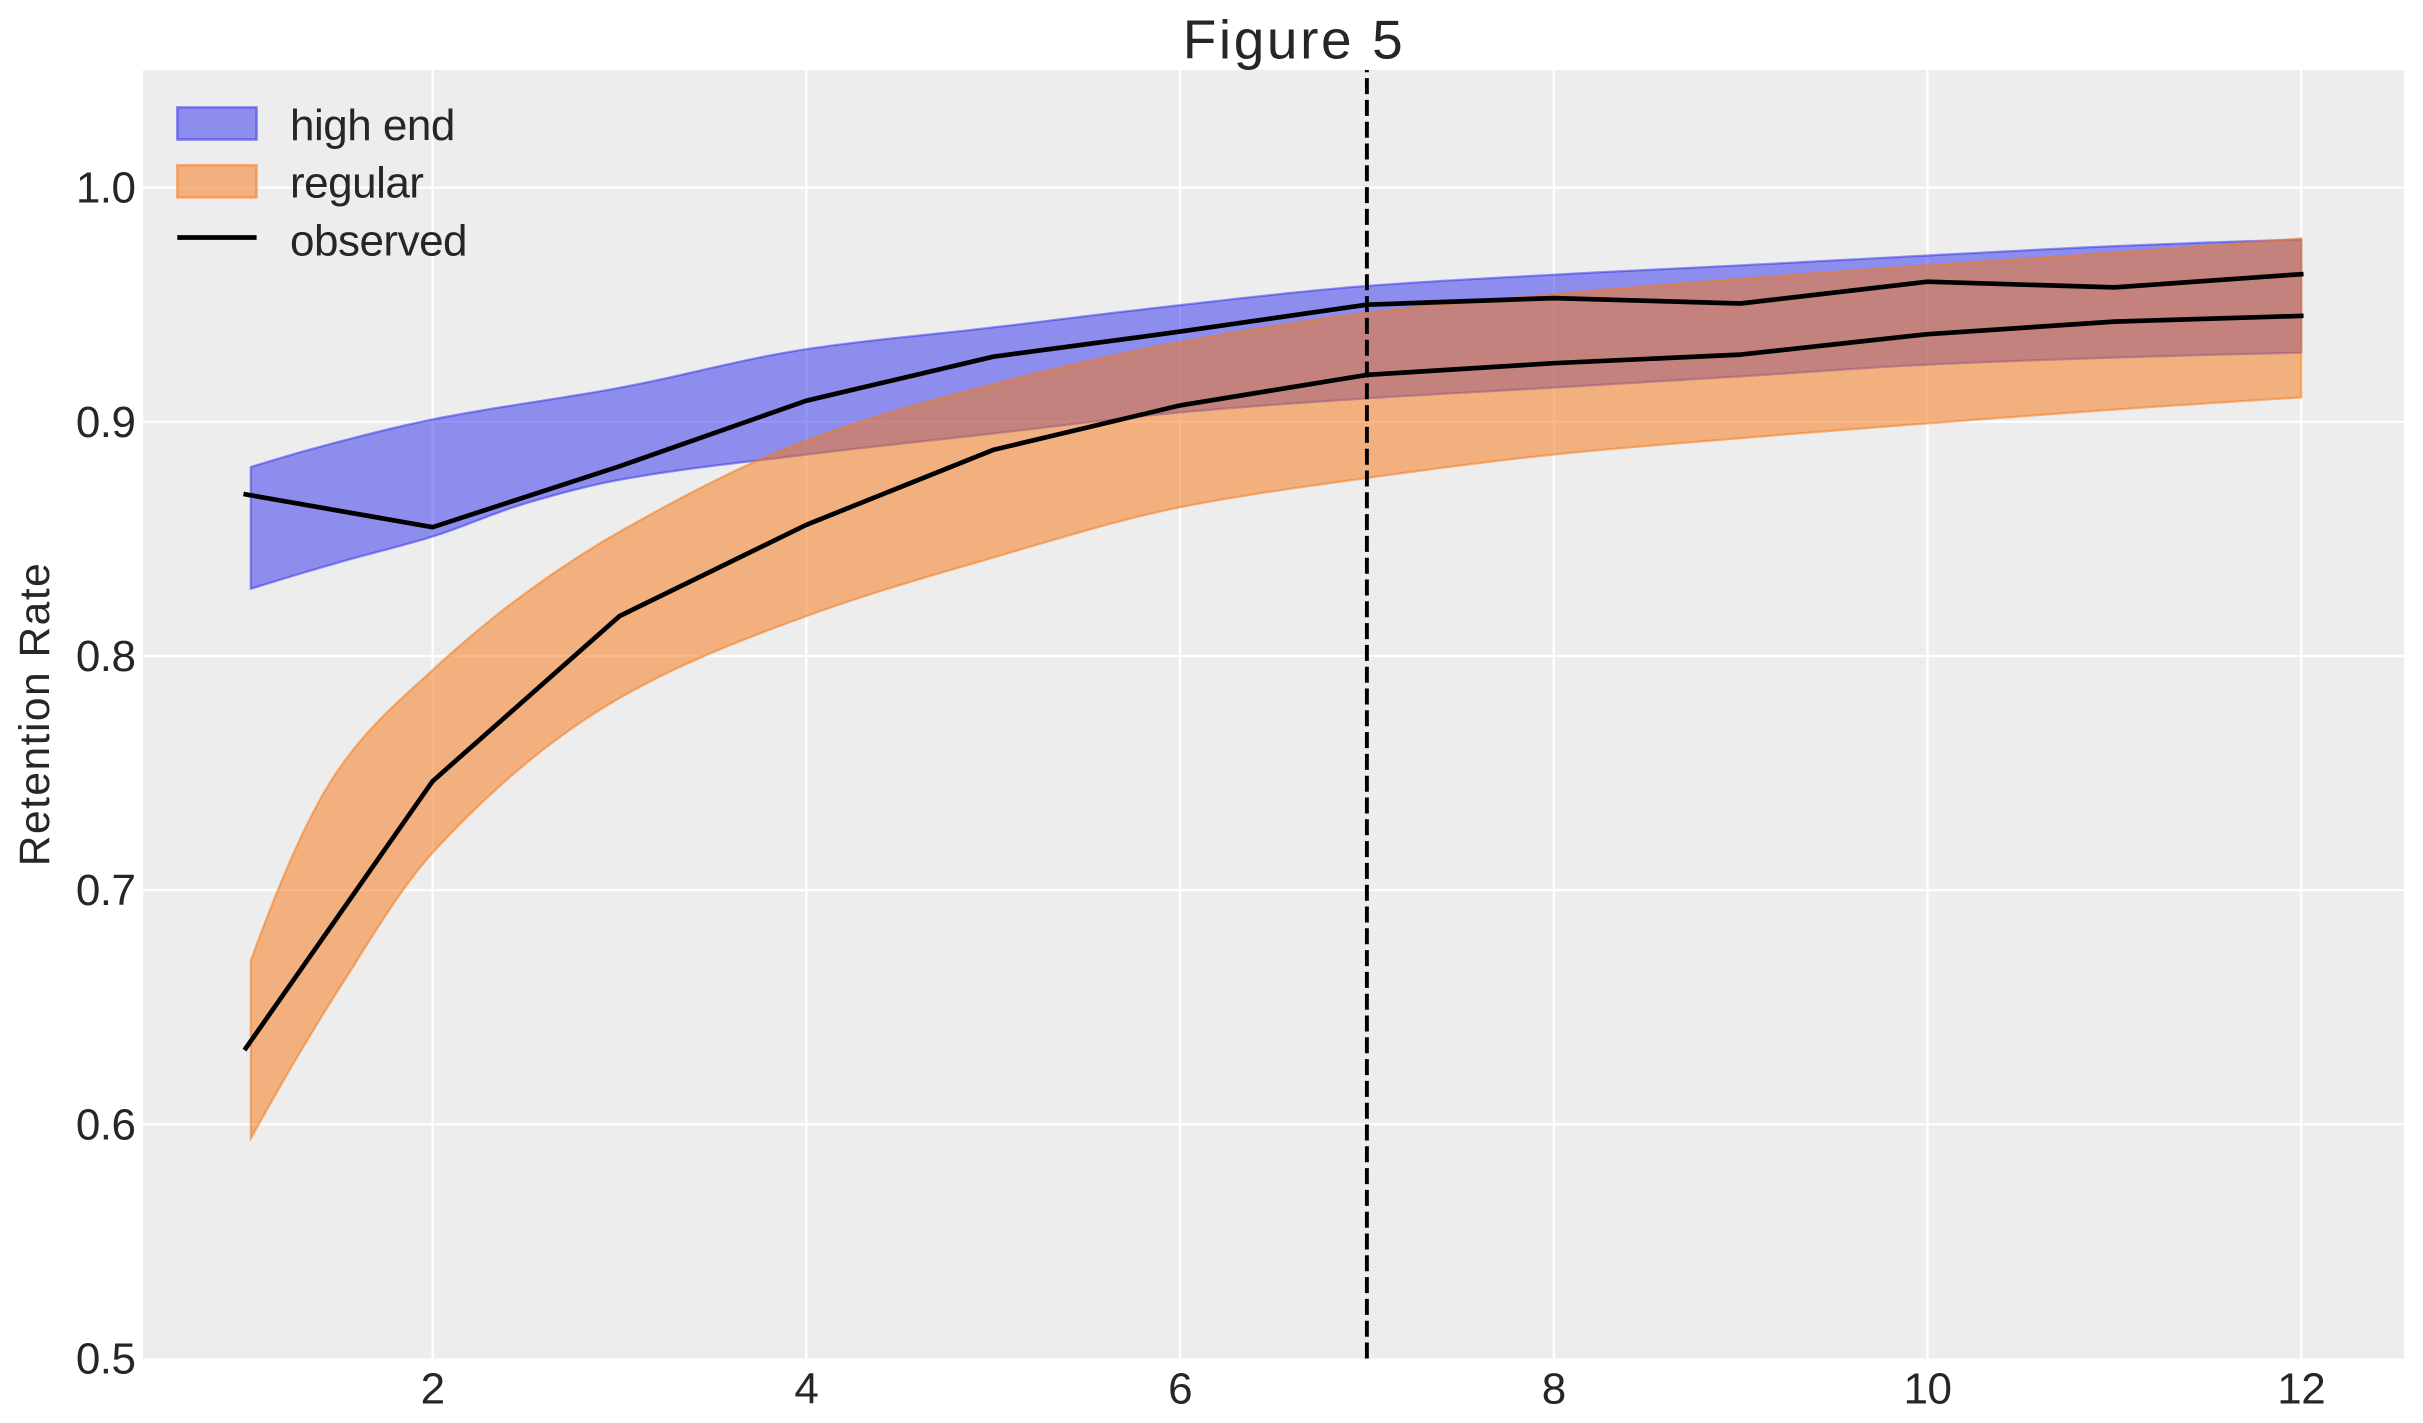 The height and width of the screenshot is (1423, 2423). I want to click on svg-text: regular, so click(356, 183).